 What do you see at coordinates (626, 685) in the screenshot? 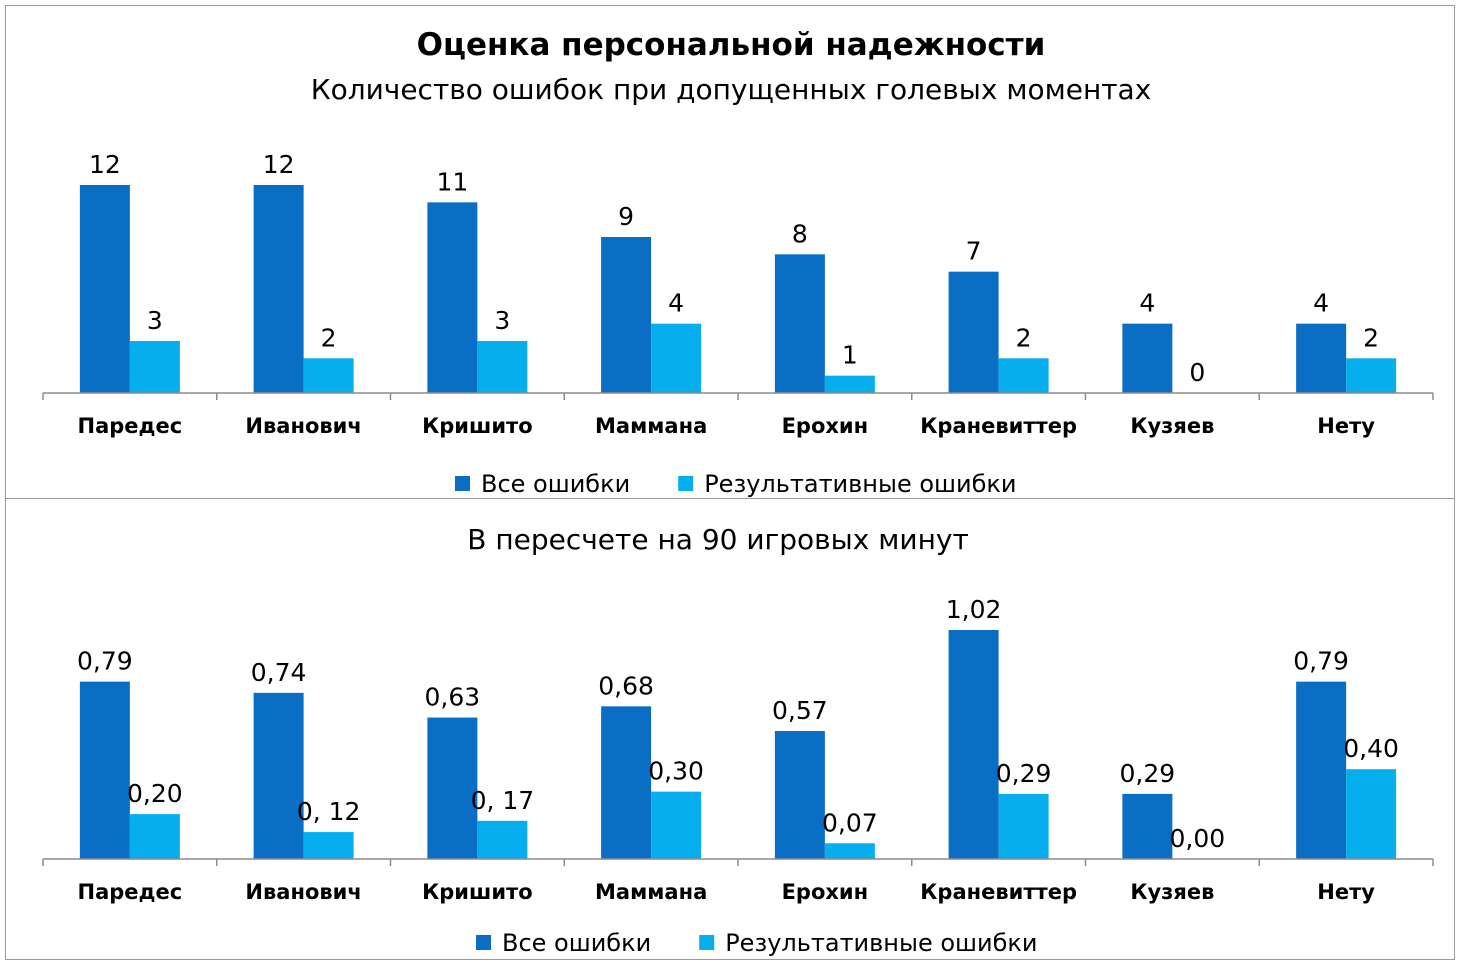
I see `data-label: 0,68` at bounding box center [626, 685].